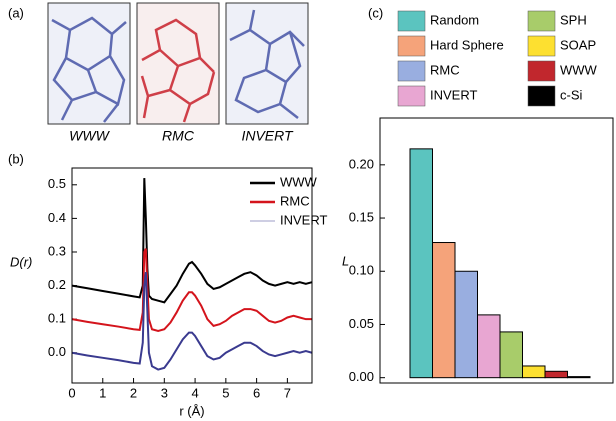 The image size is (616, 421). I want to click on image-caption: WWW, so click(89, 136).